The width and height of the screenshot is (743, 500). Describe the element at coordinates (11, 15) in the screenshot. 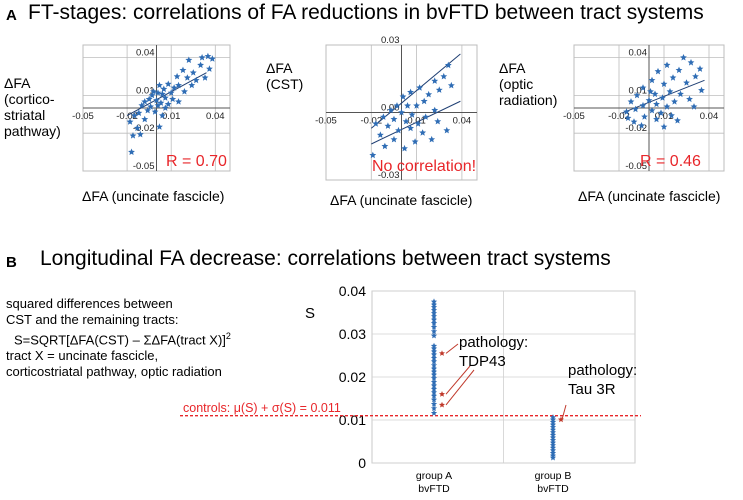

I see `panel-a-letter: A` at that location.